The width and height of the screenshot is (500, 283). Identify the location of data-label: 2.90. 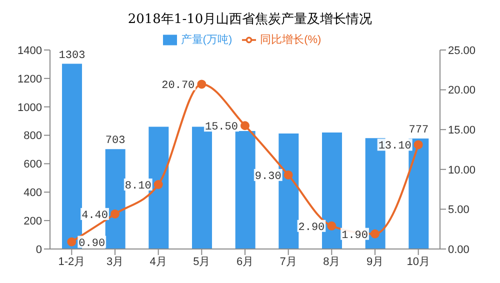
(311, 228).